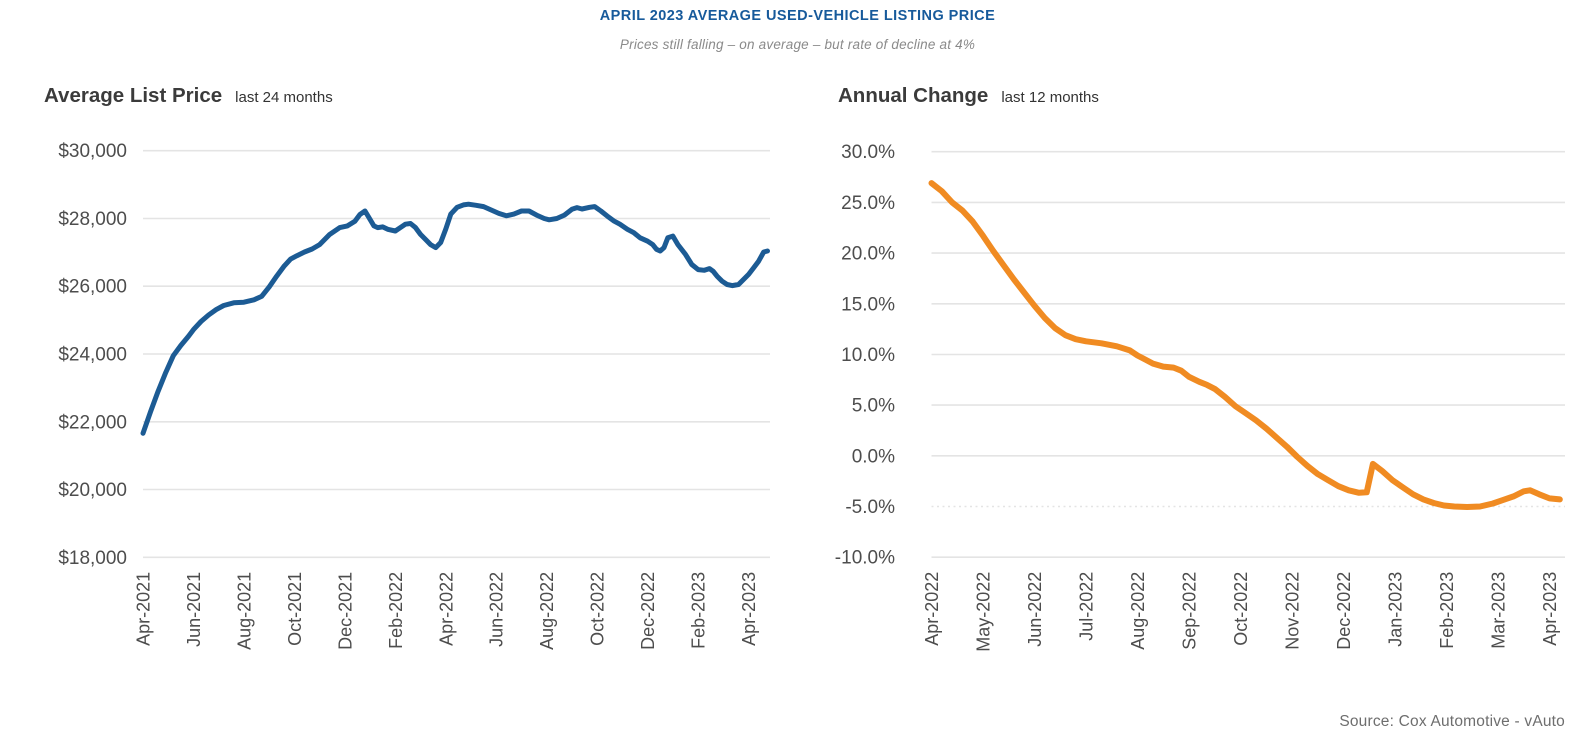 The image size is (1595, 740). I want to click on average-list-price-x-tick-label: Jun-2021, so click(194, 609).